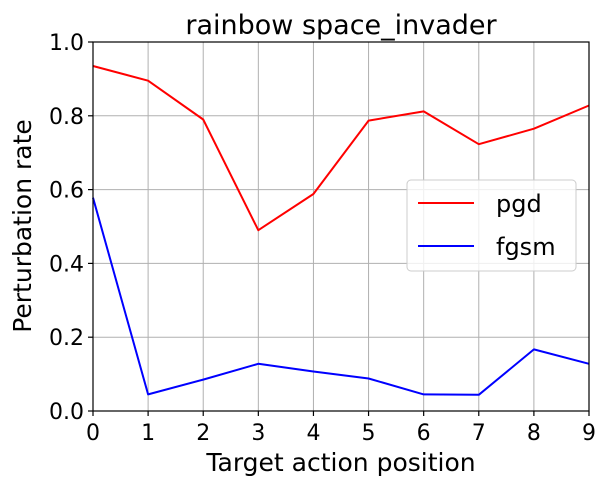  Describe the element at coordinates (66, 338) in the screenshot. I see `y-tick-label: 0.2` at that location.